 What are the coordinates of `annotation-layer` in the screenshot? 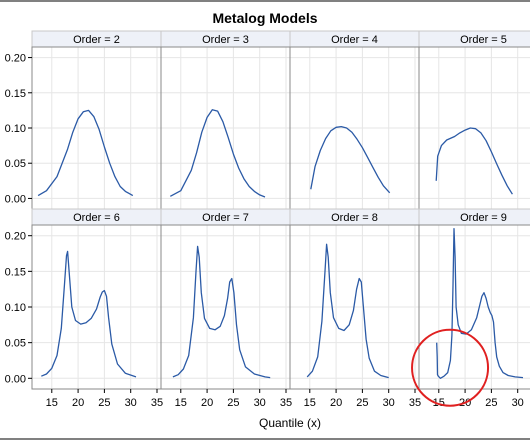 It's located at (450, 367).